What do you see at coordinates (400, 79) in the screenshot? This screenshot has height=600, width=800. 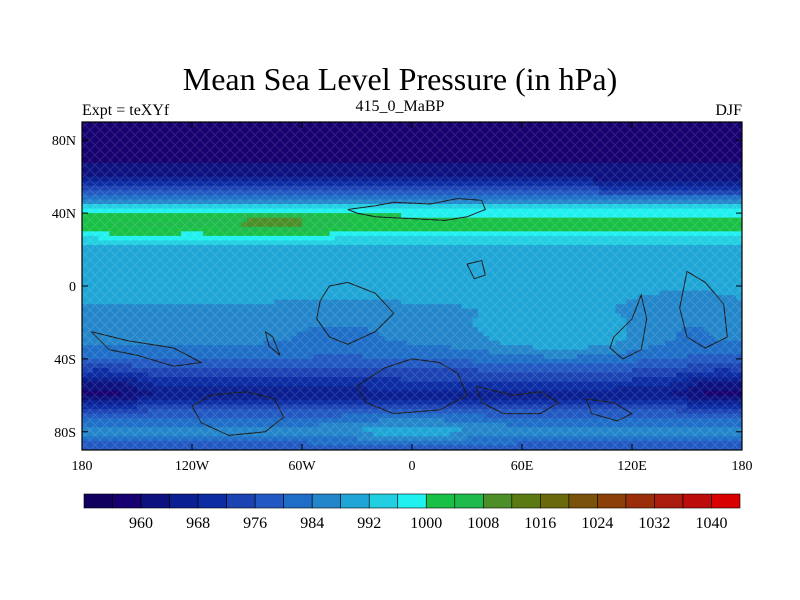 I see `chart-title: Mean Sea Level Pressure (in hPa)` at bounding box center [400, 79].